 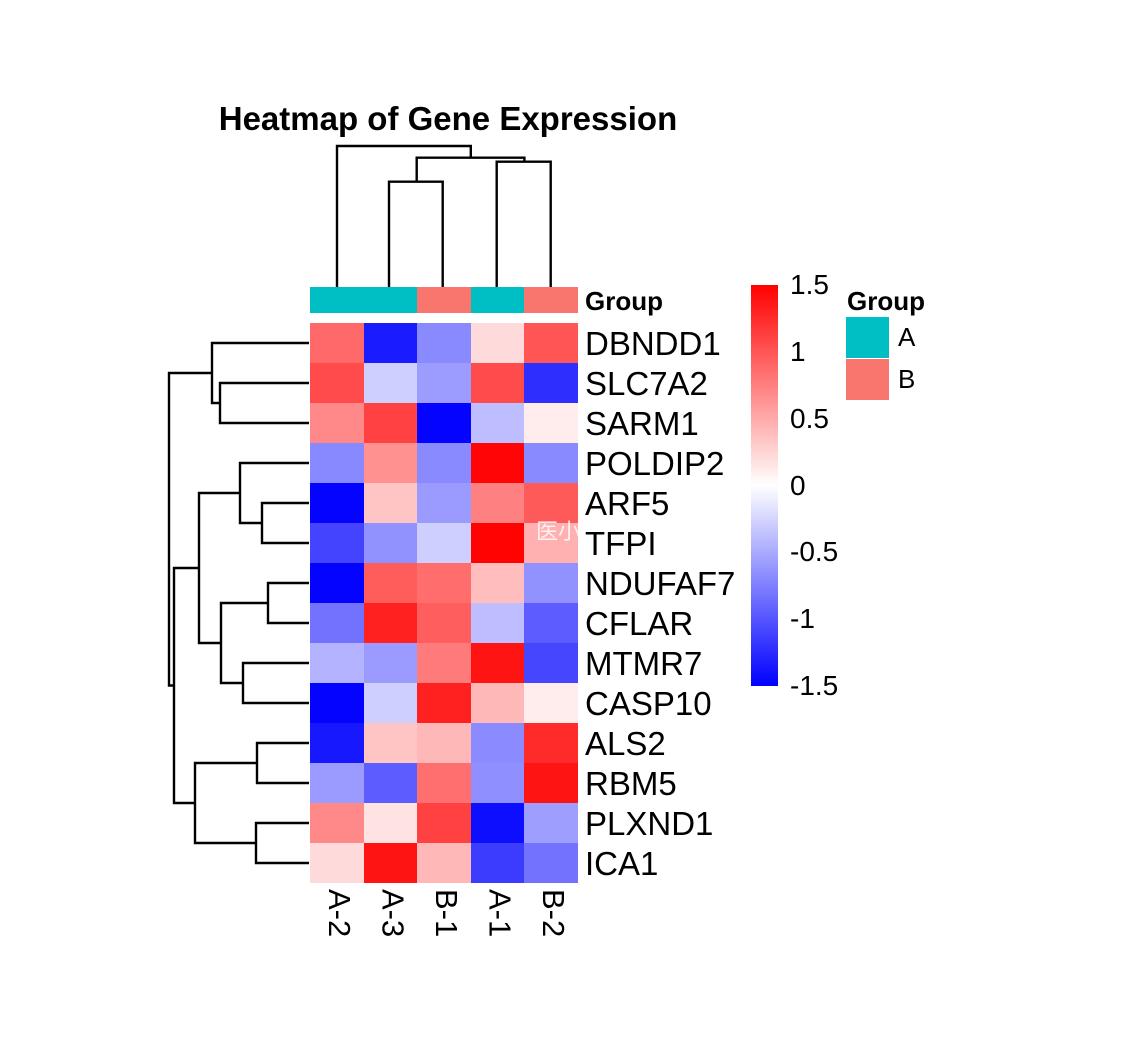 I want to click on row-label-SLC7A2: SLC7A2, so click(x=646, y=383).